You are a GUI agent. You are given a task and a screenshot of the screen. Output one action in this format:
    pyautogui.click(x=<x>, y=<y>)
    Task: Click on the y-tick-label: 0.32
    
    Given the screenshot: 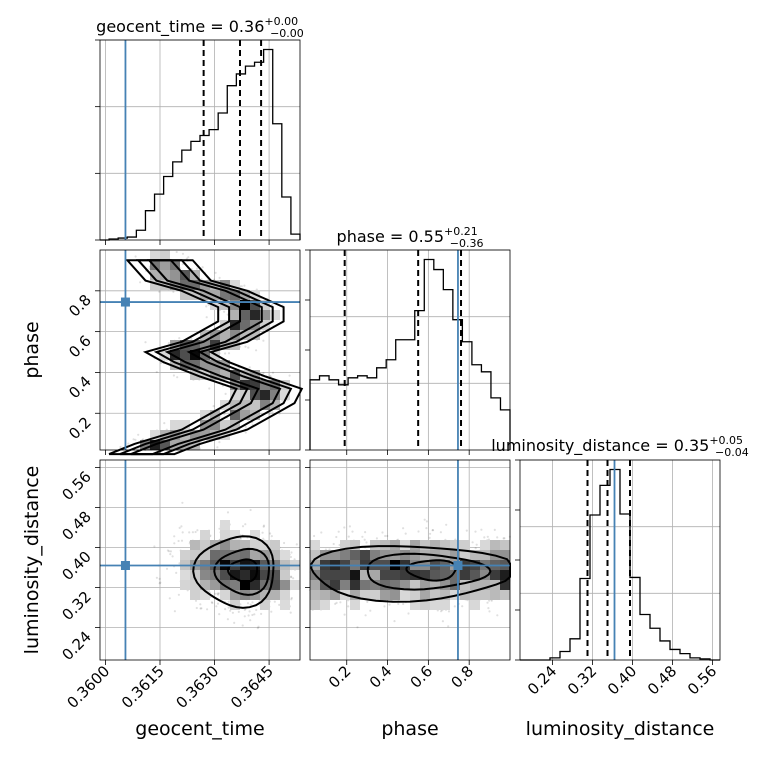 What is the action you would take?
    pyautogui.click(x=76, y=606)
    